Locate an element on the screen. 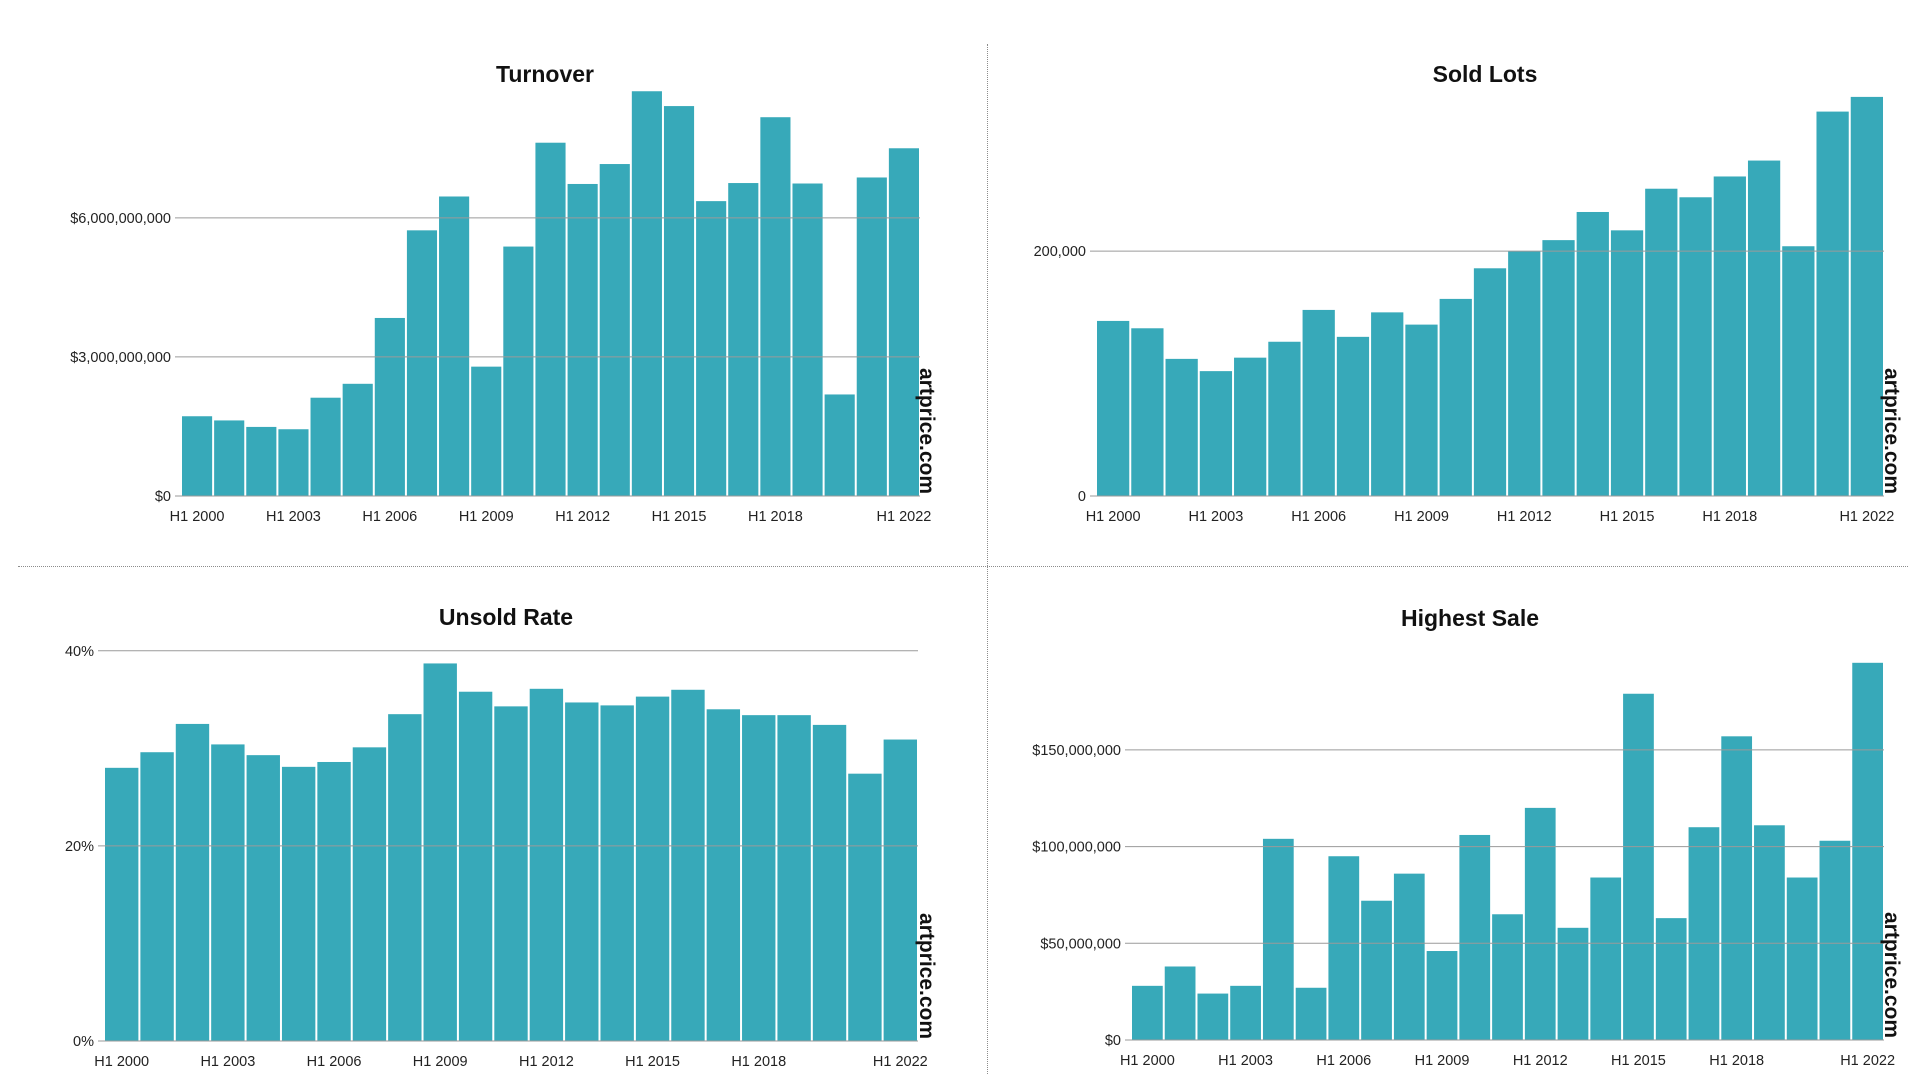 This screenshot has width=1920, height=1086. highest-sale-x-tick-label: H1 2015 is located at coordinates (1638, 1061).